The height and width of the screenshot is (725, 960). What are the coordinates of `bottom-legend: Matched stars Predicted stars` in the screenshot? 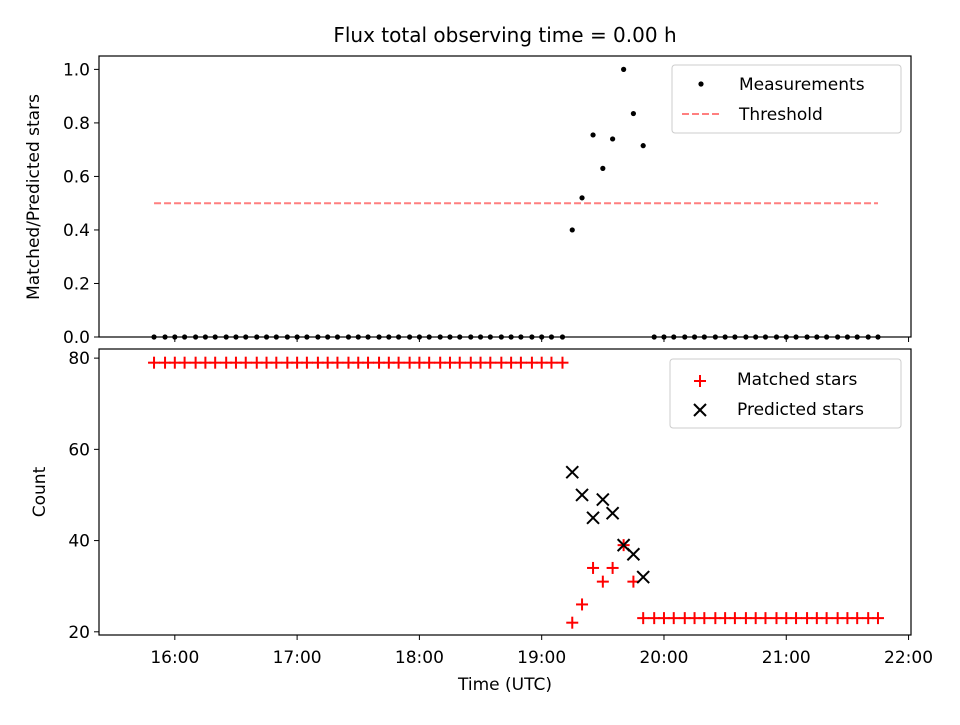 It's located at (785, 393).